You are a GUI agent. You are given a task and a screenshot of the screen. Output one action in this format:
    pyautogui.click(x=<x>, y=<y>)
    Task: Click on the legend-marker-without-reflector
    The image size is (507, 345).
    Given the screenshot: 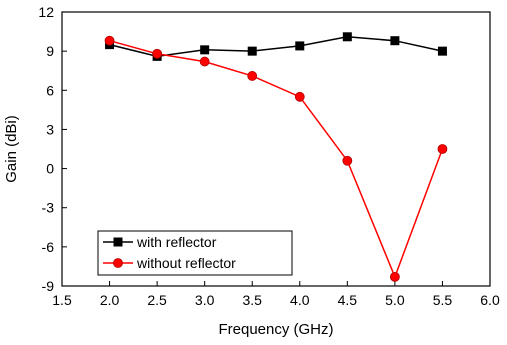 What is the action you would take?
    pyautogui.click(x=118, y=263)
    